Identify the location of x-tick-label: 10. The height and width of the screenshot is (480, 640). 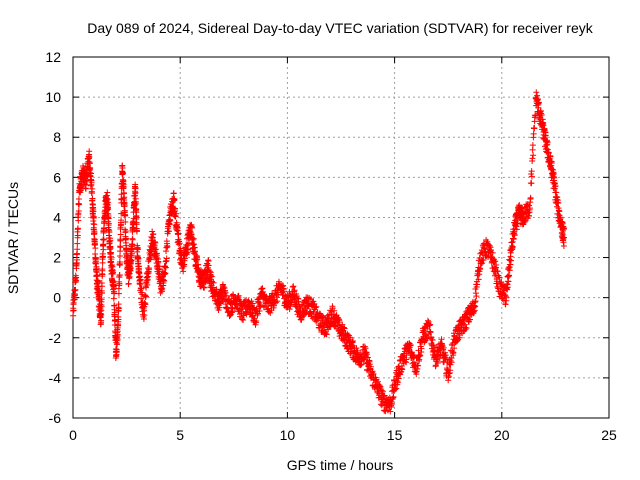
(288, 435).